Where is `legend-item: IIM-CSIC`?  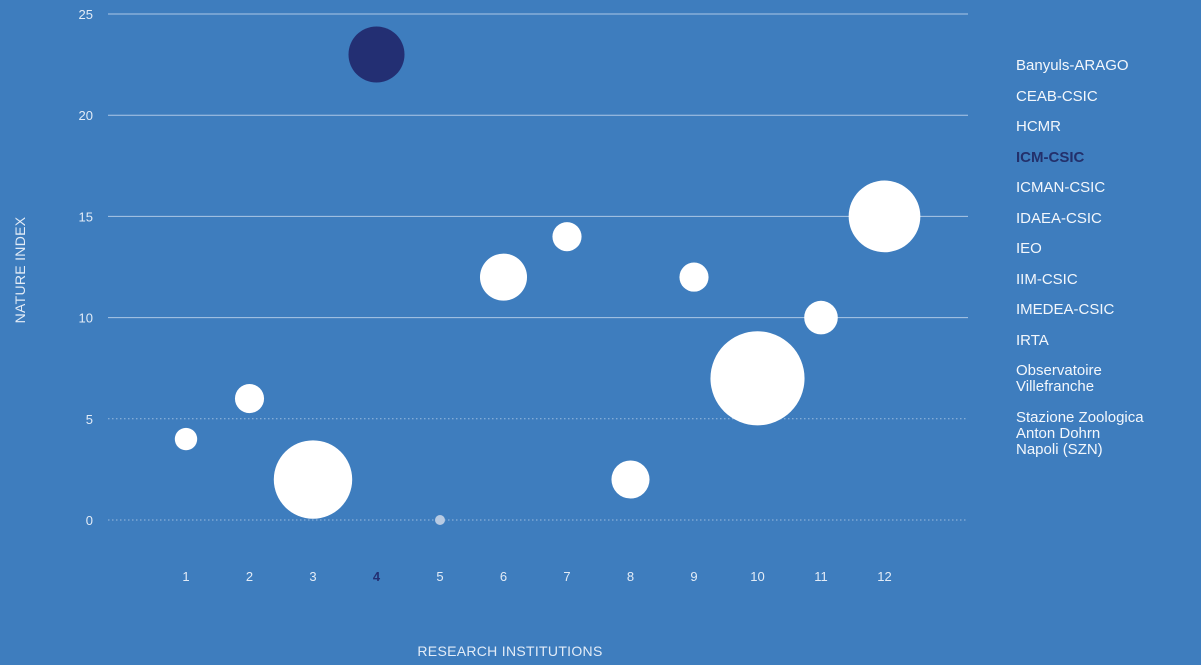 legend-item: IIM-CSIC is located at coordinates (1047, 279).